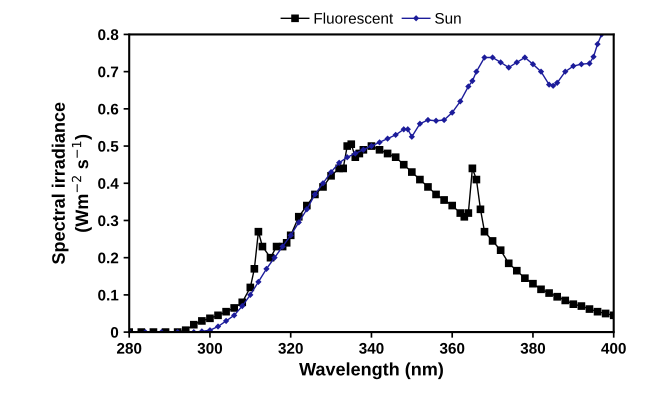 The image size is (646, 405). Describe the element at coordinates (290, 348) in the screenshot. I see `x-tick-label: 320` at that location.